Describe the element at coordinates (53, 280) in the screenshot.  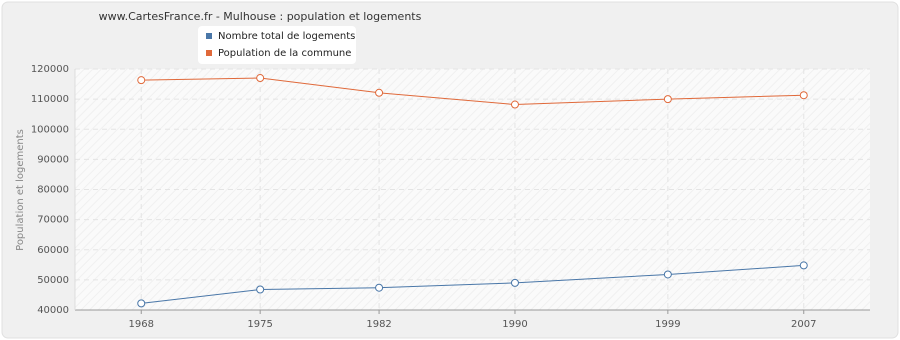
I see `y-tick-label: 50000` at that location.